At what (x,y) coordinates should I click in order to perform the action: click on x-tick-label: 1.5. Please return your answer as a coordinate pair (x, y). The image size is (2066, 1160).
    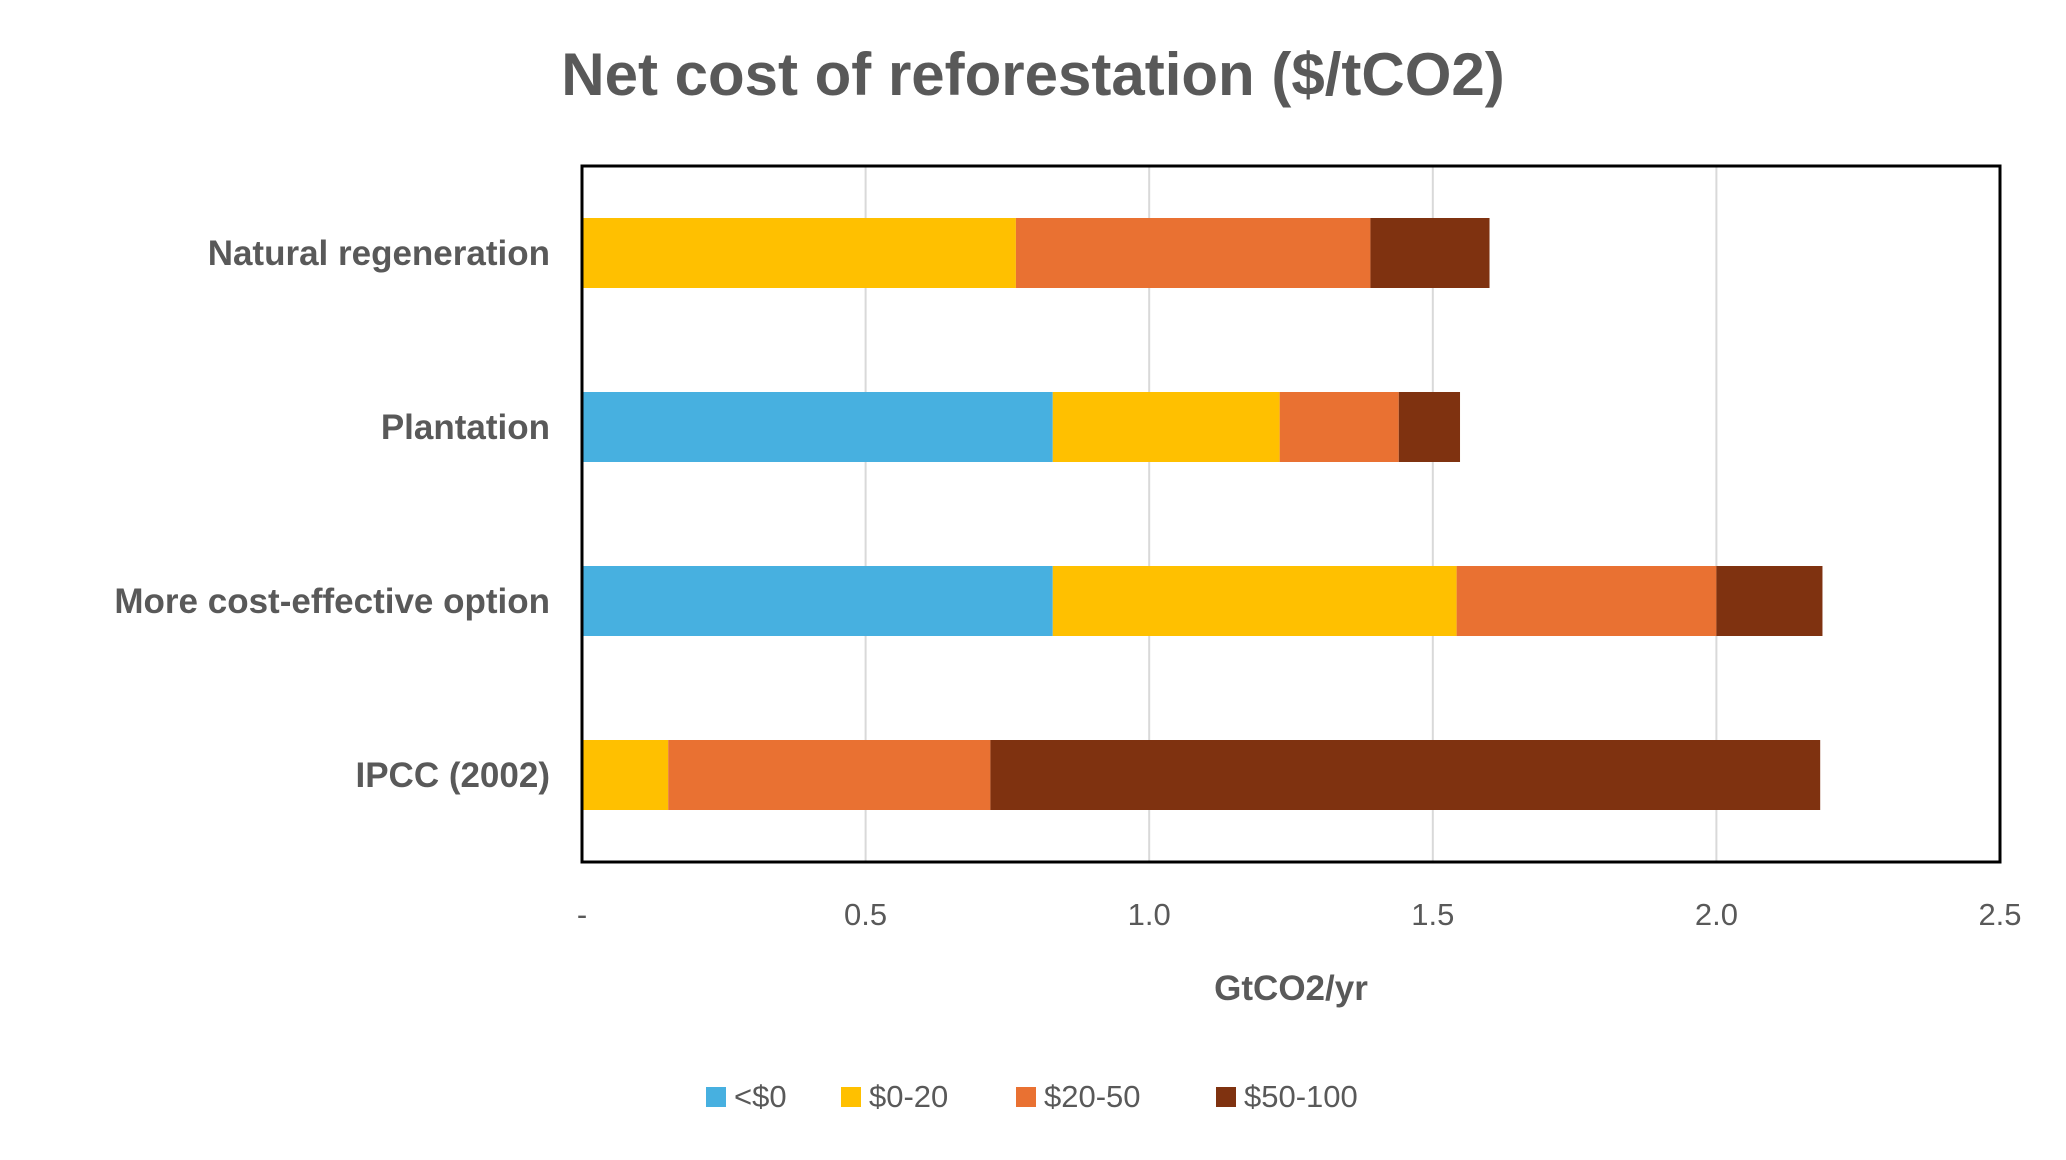
    Looking at the image, I should click on (1432, 914).